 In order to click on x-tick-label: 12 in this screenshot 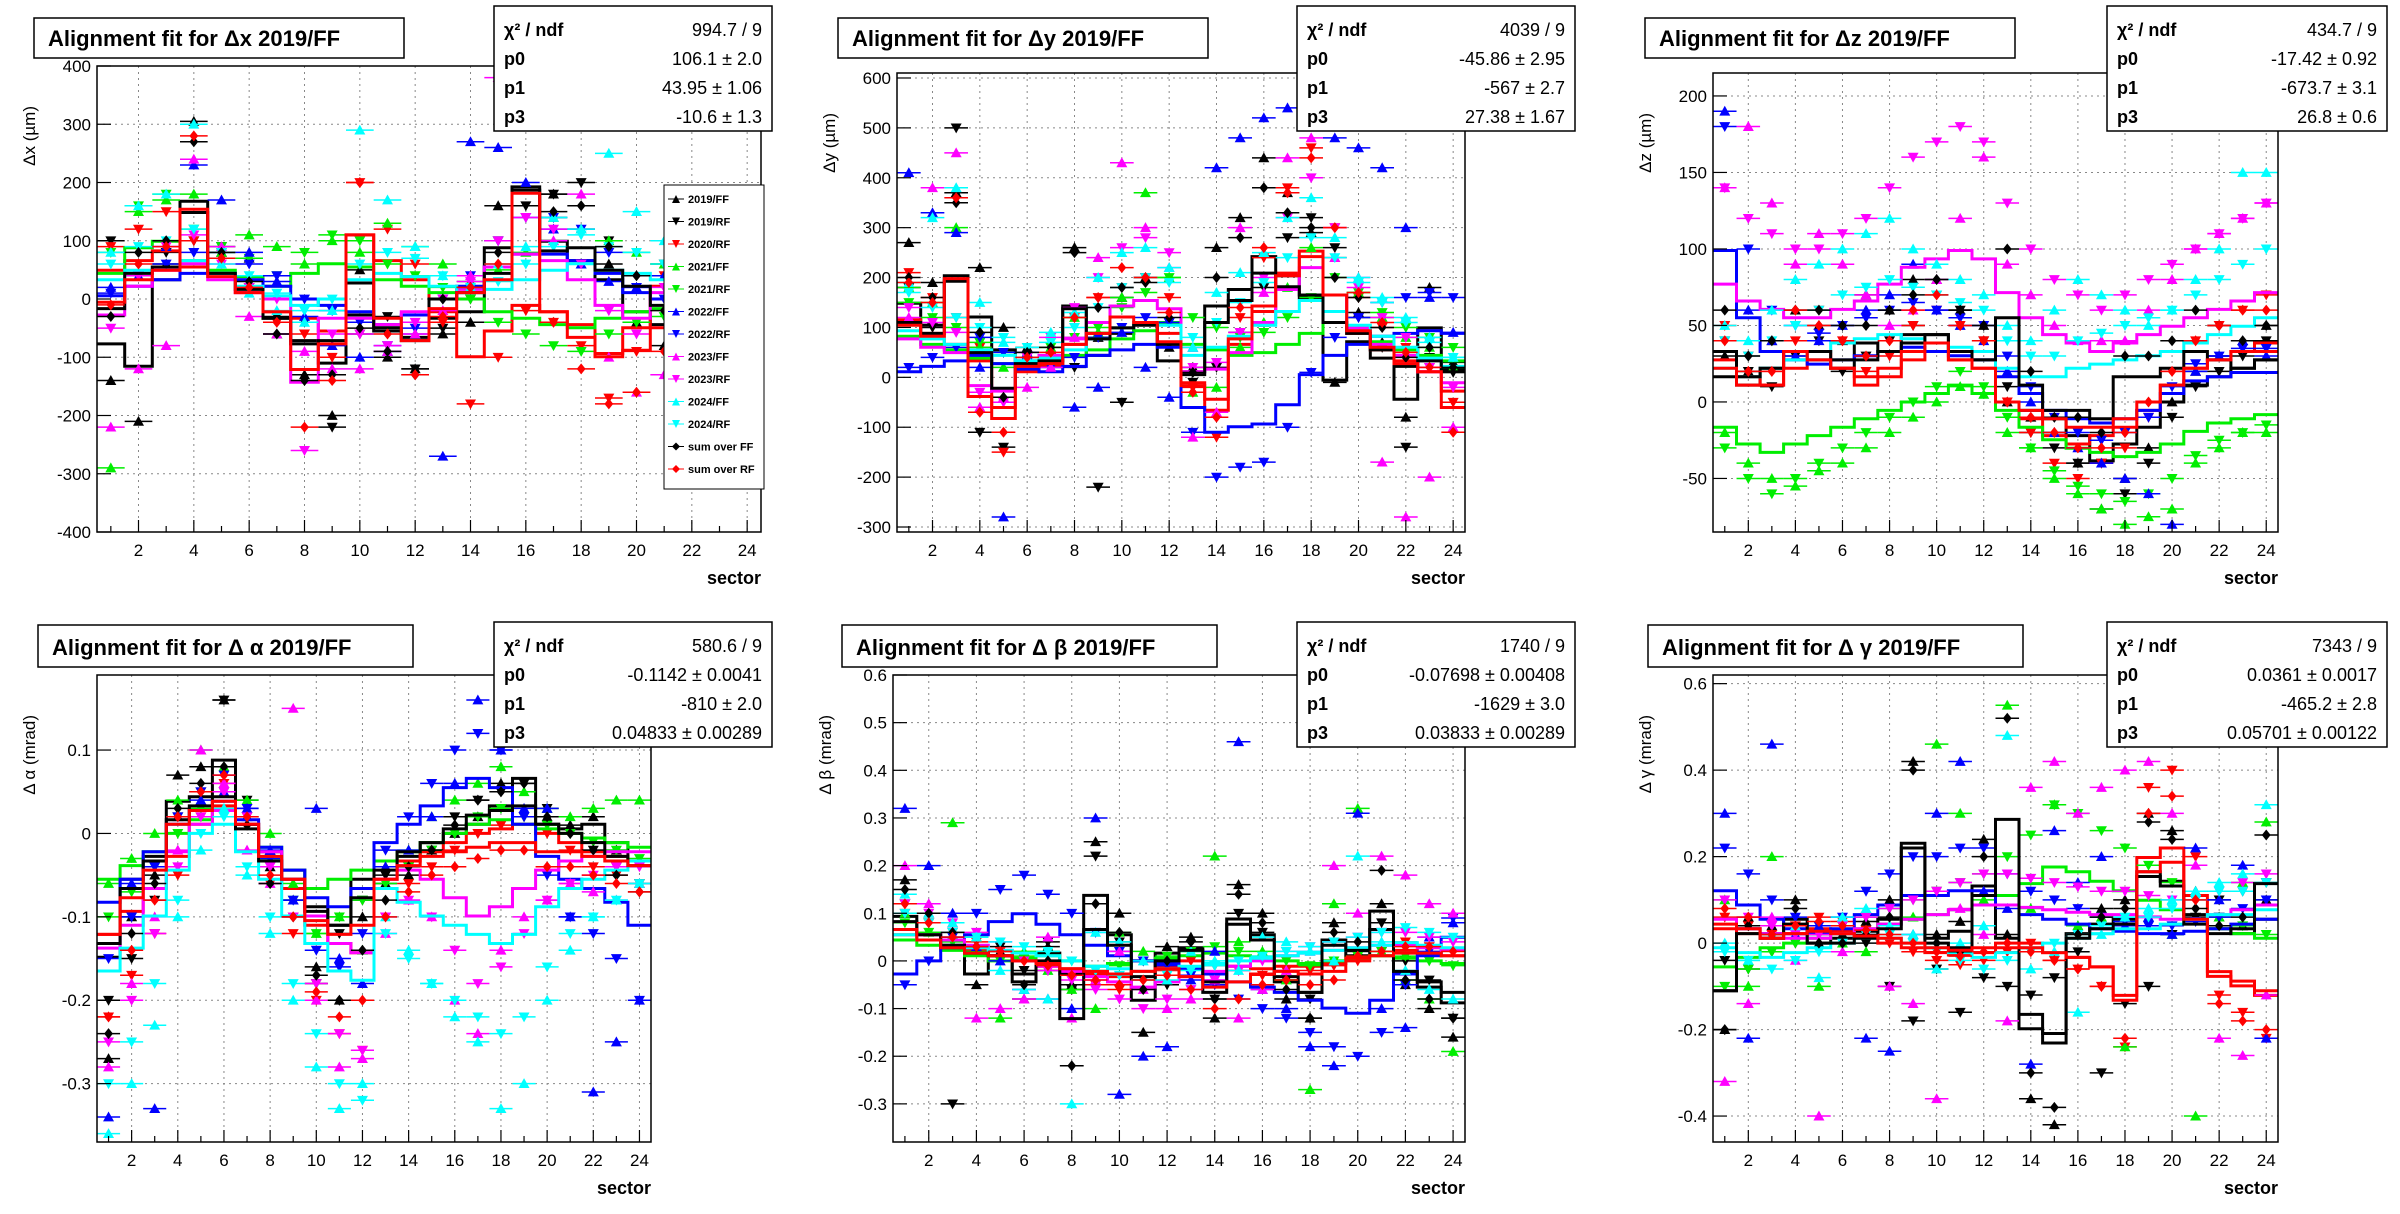, I will do `click(415, 550)`.